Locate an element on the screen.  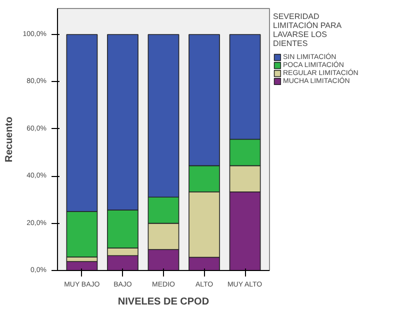
y-axis-title: Recuento is located at coordinates (9, 139).